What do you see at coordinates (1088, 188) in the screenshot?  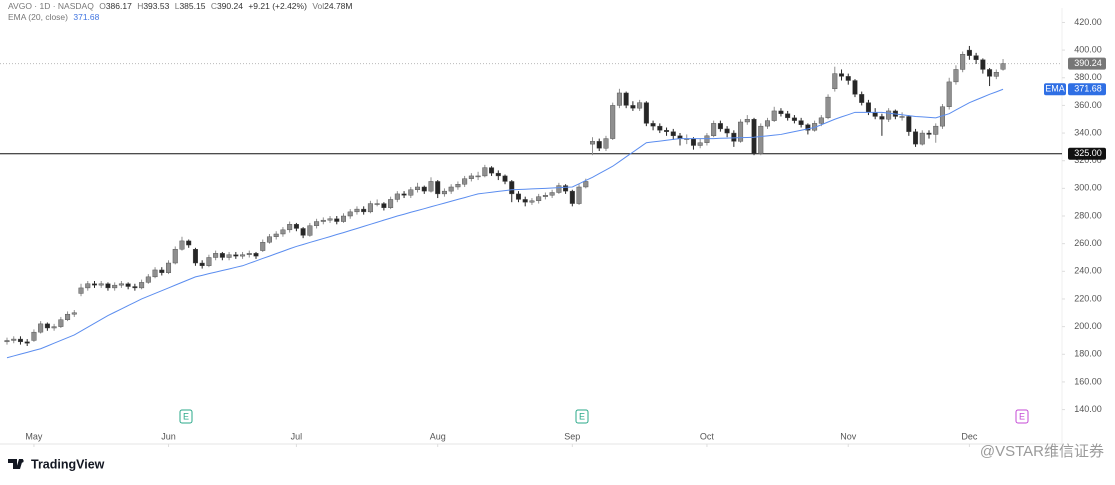 I see `y-tick-label: 300.00` at bounding box center [1088, 188].